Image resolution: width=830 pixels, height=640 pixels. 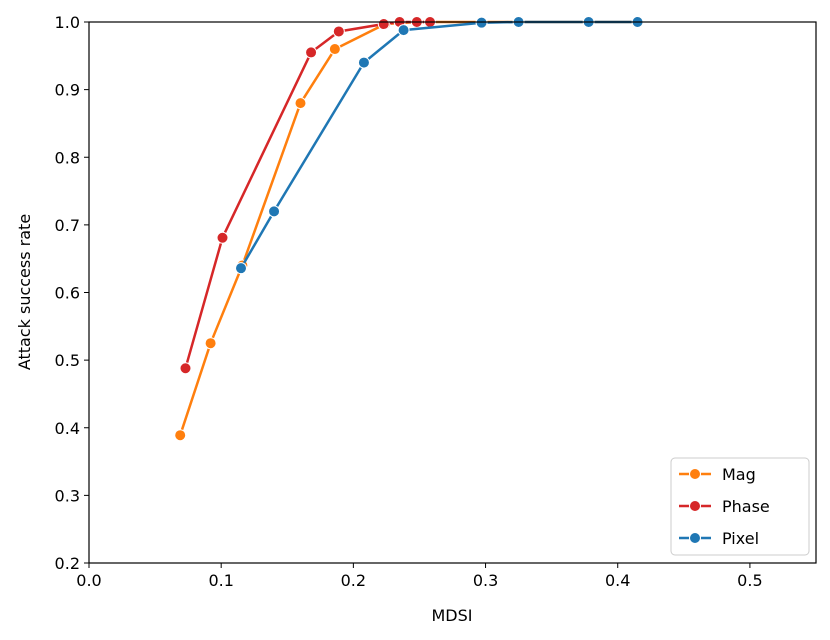 I want to click on y-tick-label: 0.5, so click(x=67, y=360).